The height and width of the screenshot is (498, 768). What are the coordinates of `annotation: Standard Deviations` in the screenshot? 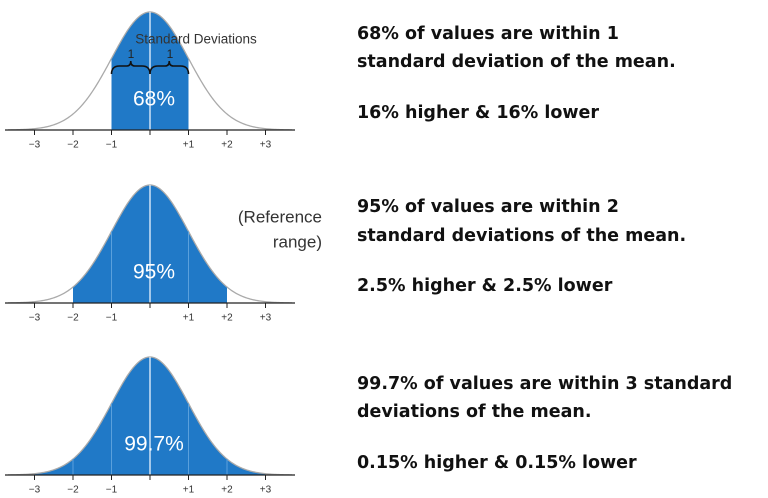 It's located at (196, 39).